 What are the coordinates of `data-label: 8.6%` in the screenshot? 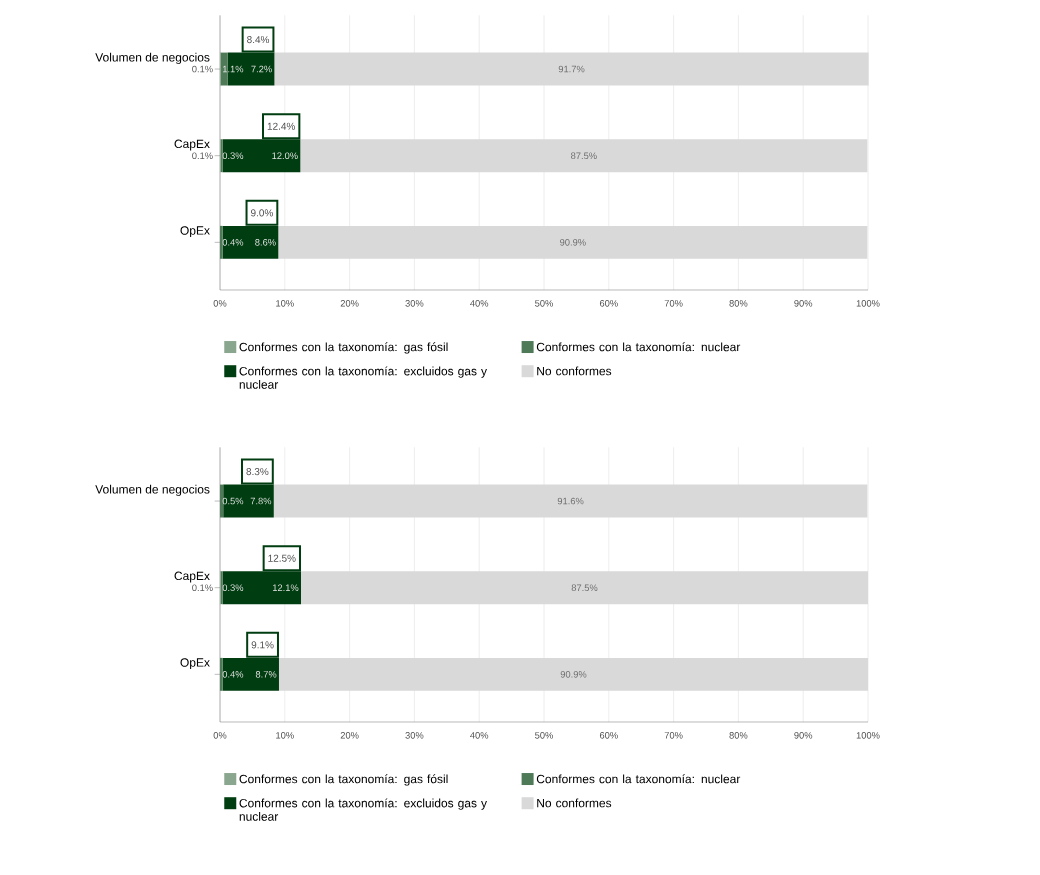 It's located at (265, 242).